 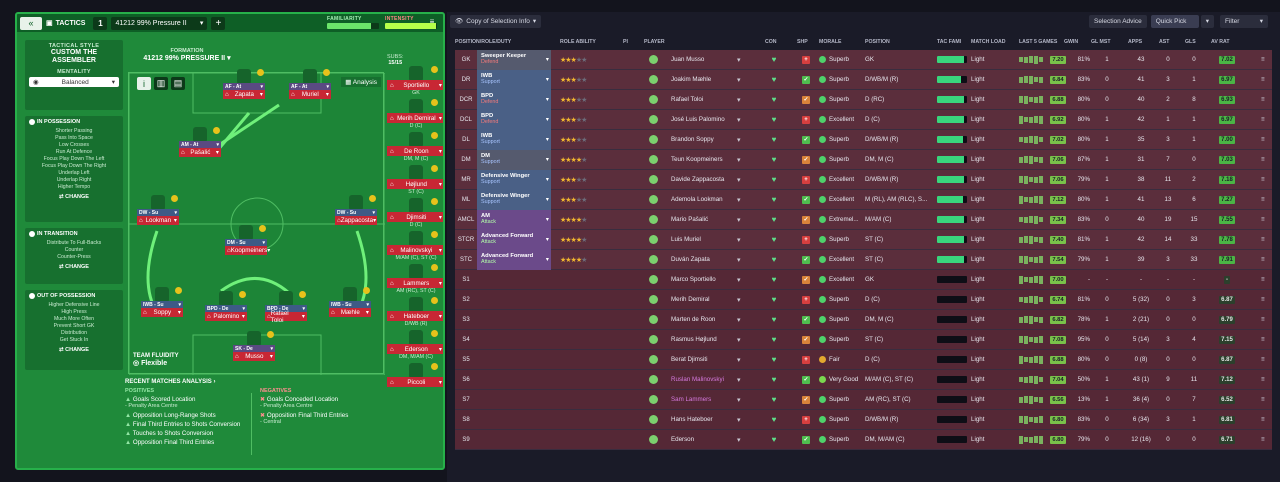 What do you see at coordinates (31, 23) in the screenshot?
I see `collapse-icon: «` at bounding box center [31, 23].